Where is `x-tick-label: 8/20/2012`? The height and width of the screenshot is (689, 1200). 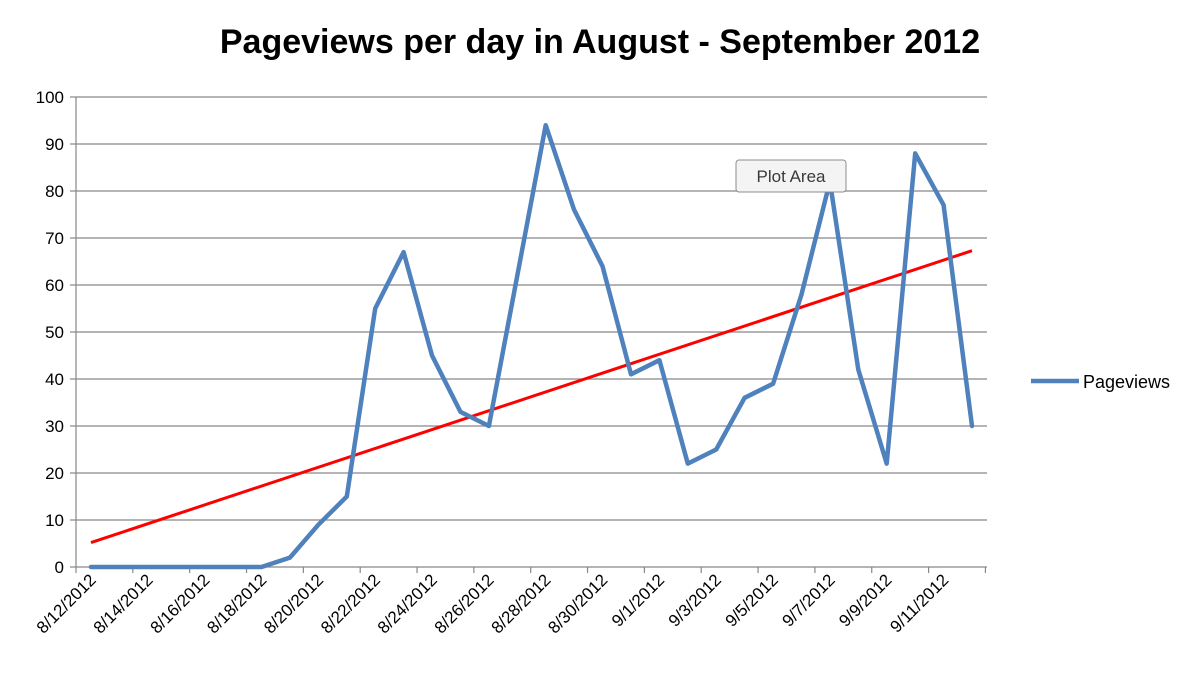 x-tick-label: 8/20/2012 is located at coordinates (293, 603).